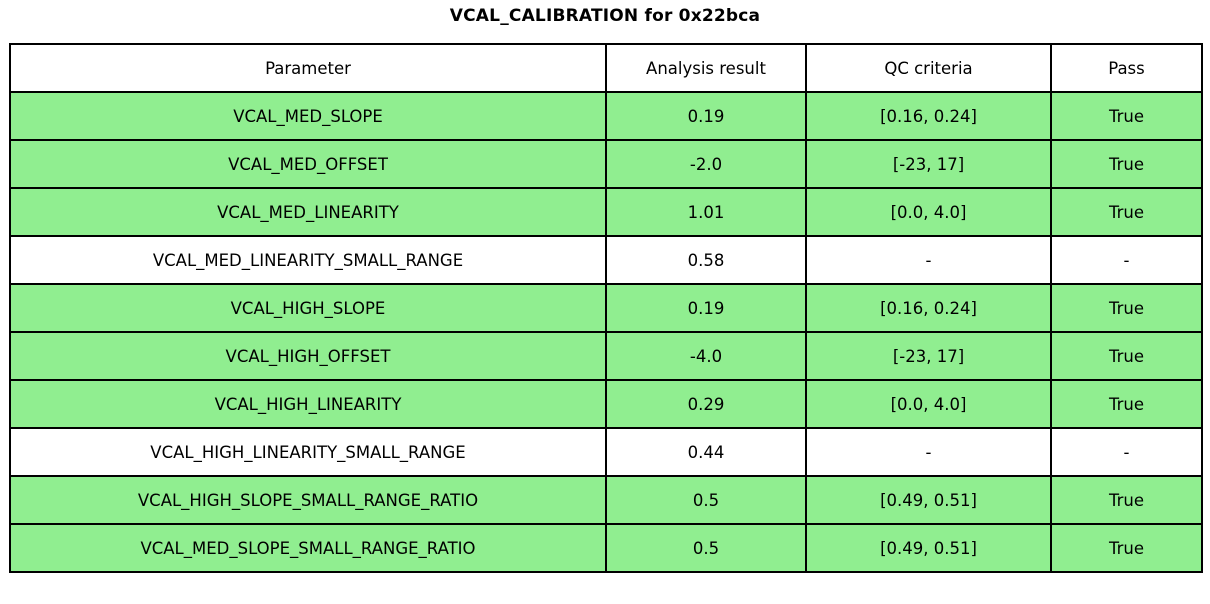  What do you see at coordinates (308, 68) in the screenshot?
I see `column-header-parameter: Parameter` at bounding box center [308, 68].